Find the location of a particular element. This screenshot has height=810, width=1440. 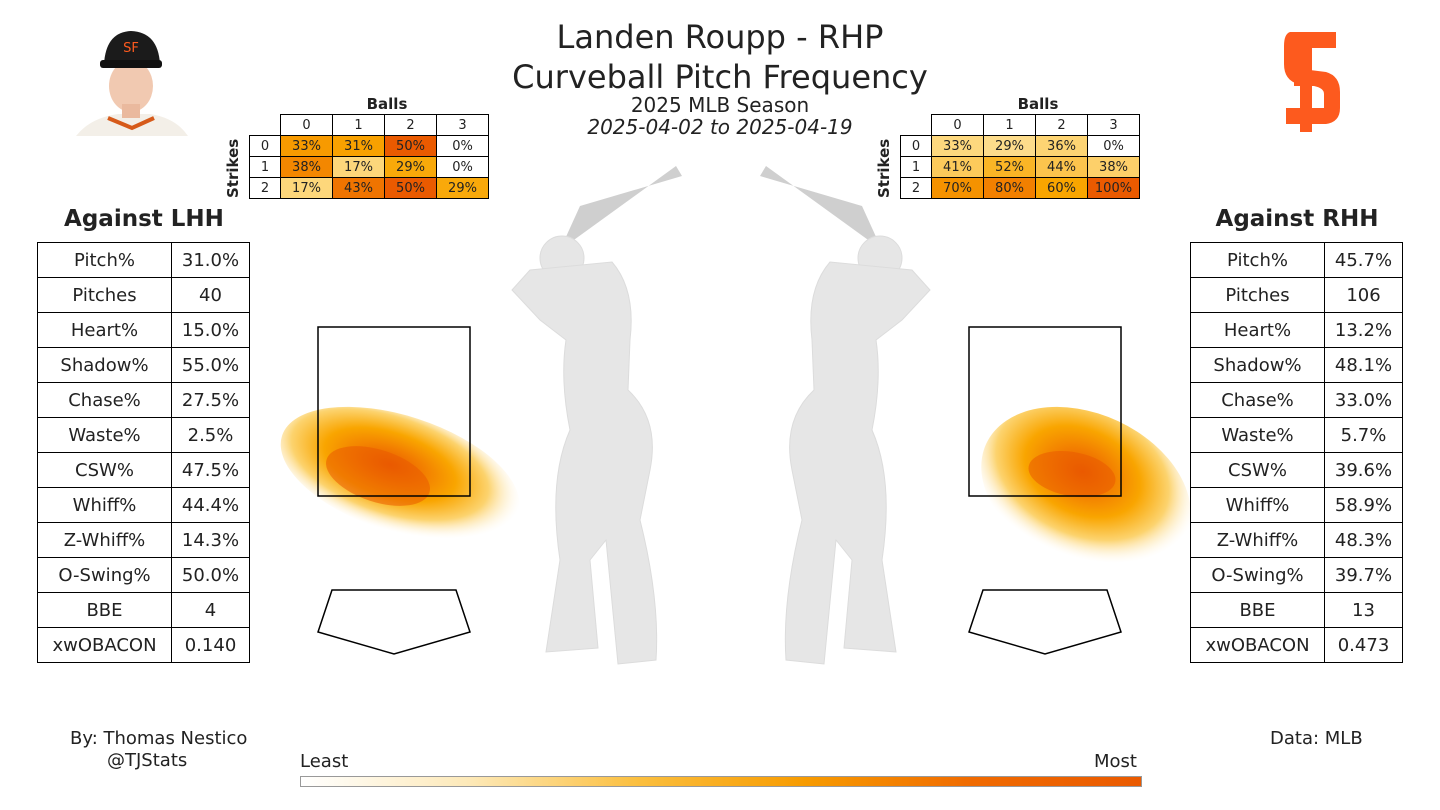

stat-value: 27.5% is located at coordinates (210, 400).